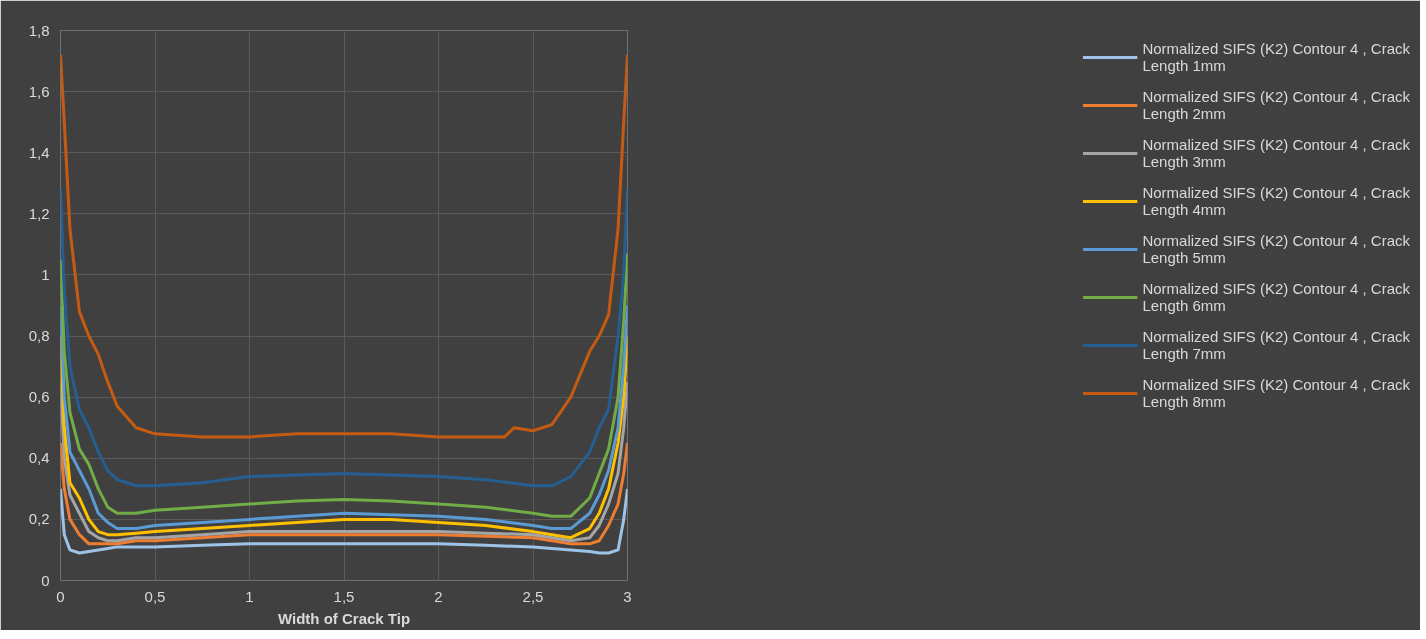 This screenshot has width=1426, height=639. I want to click on x-tick-label: 1, so click(249, 596).